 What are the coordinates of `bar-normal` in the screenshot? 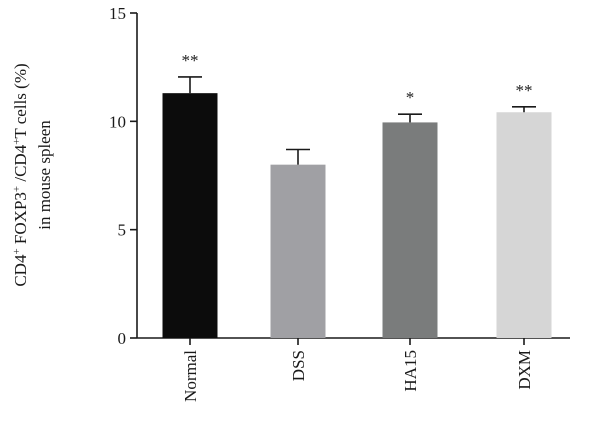 It's located at (190, 216).